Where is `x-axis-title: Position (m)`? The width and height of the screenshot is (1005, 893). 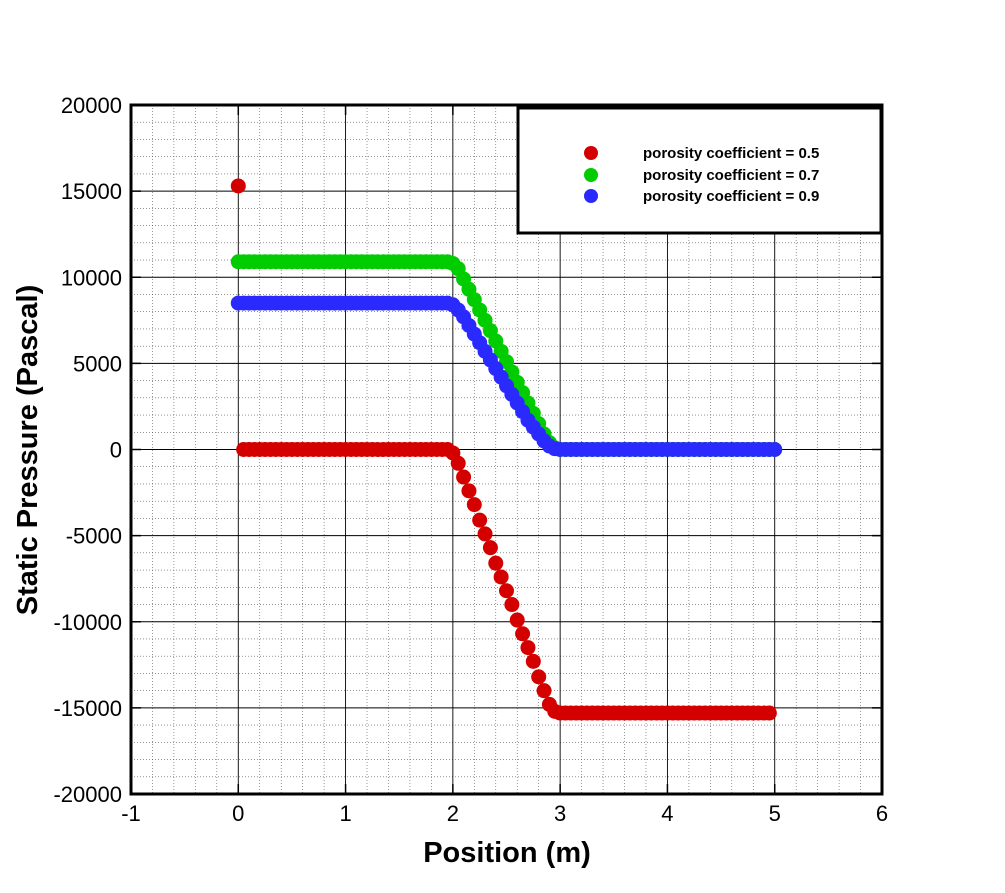
x-axis-title: Position (m) is located at coordinates (507, 853).